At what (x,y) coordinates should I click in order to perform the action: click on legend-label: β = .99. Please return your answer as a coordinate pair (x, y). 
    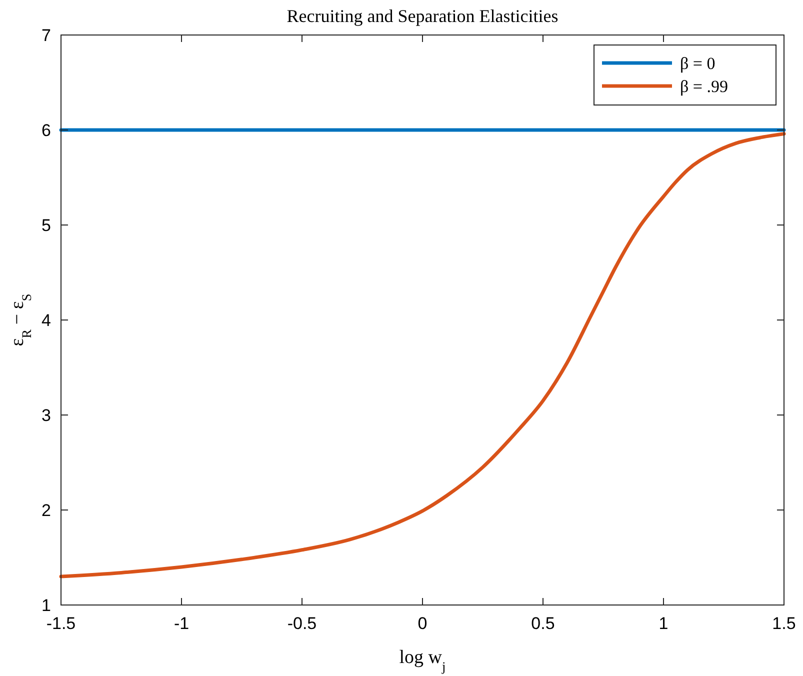
    Looking at the image, I should click on (704, 86).